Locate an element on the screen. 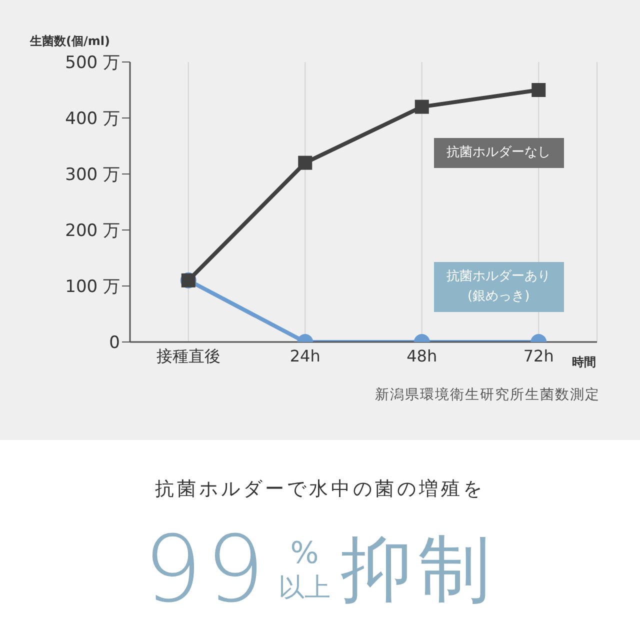  y-tick-label: 400 万 is located at coordinates (92, 119).